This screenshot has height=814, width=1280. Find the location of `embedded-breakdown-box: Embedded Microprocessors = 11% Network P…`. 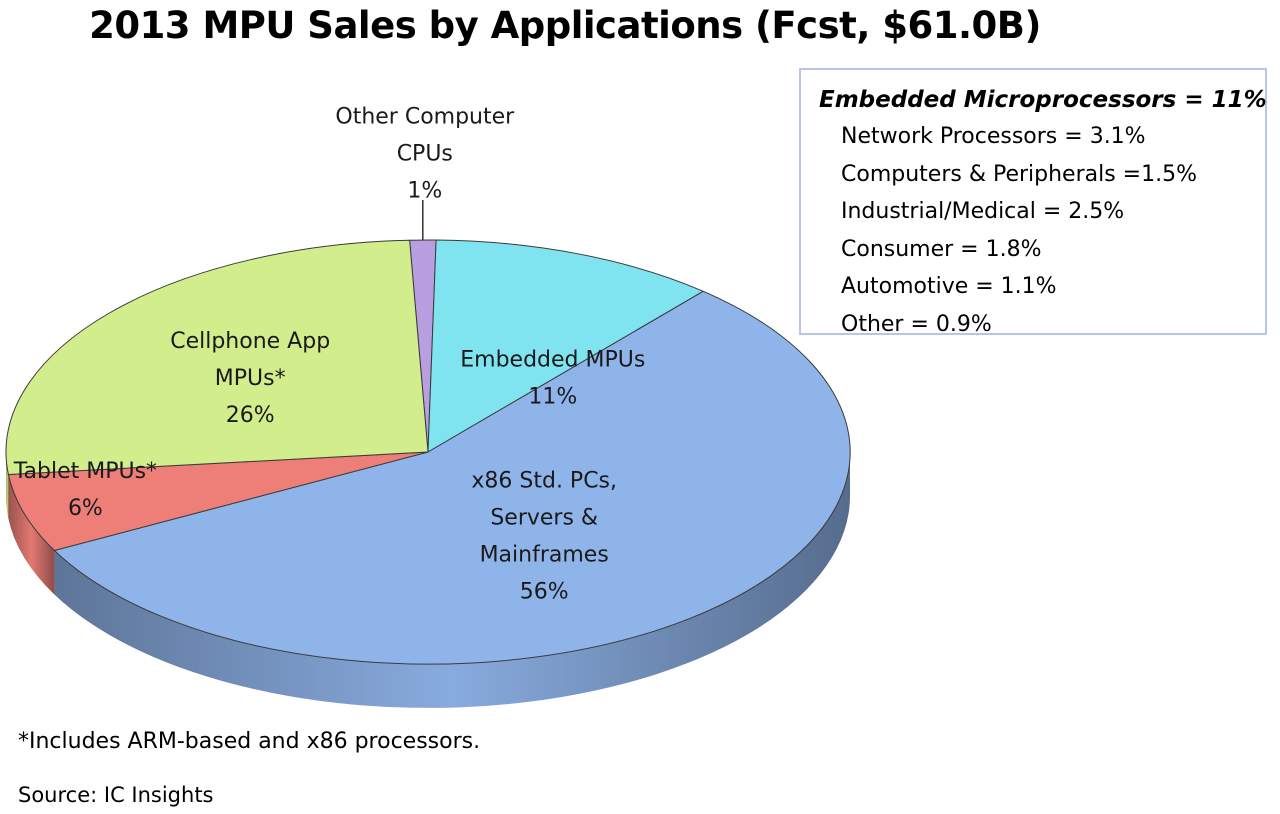

embedded-breakdown-box: Embedded Microprocessors = 11% Network P… is located at coordinates (1033, 202).